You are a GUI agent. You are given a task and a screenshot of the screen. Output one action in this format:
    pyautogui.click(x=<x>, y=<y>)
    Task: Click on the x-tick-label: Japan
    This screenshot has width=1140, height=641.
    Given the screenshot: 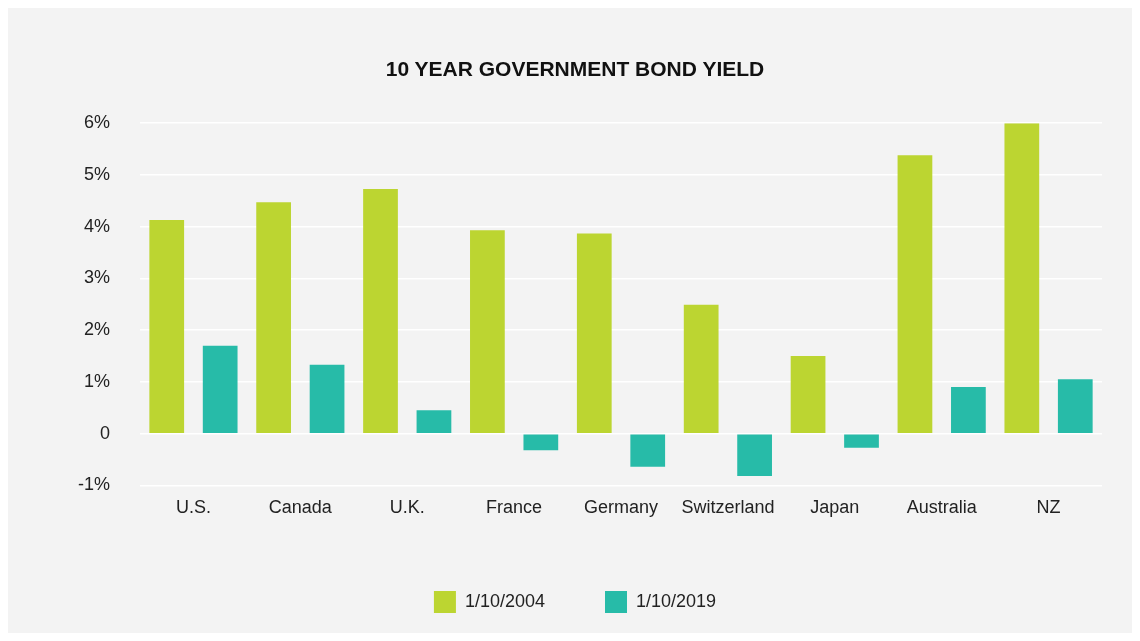 What is the action you would take?
    pyautogui.click(x=835, y=507)
    